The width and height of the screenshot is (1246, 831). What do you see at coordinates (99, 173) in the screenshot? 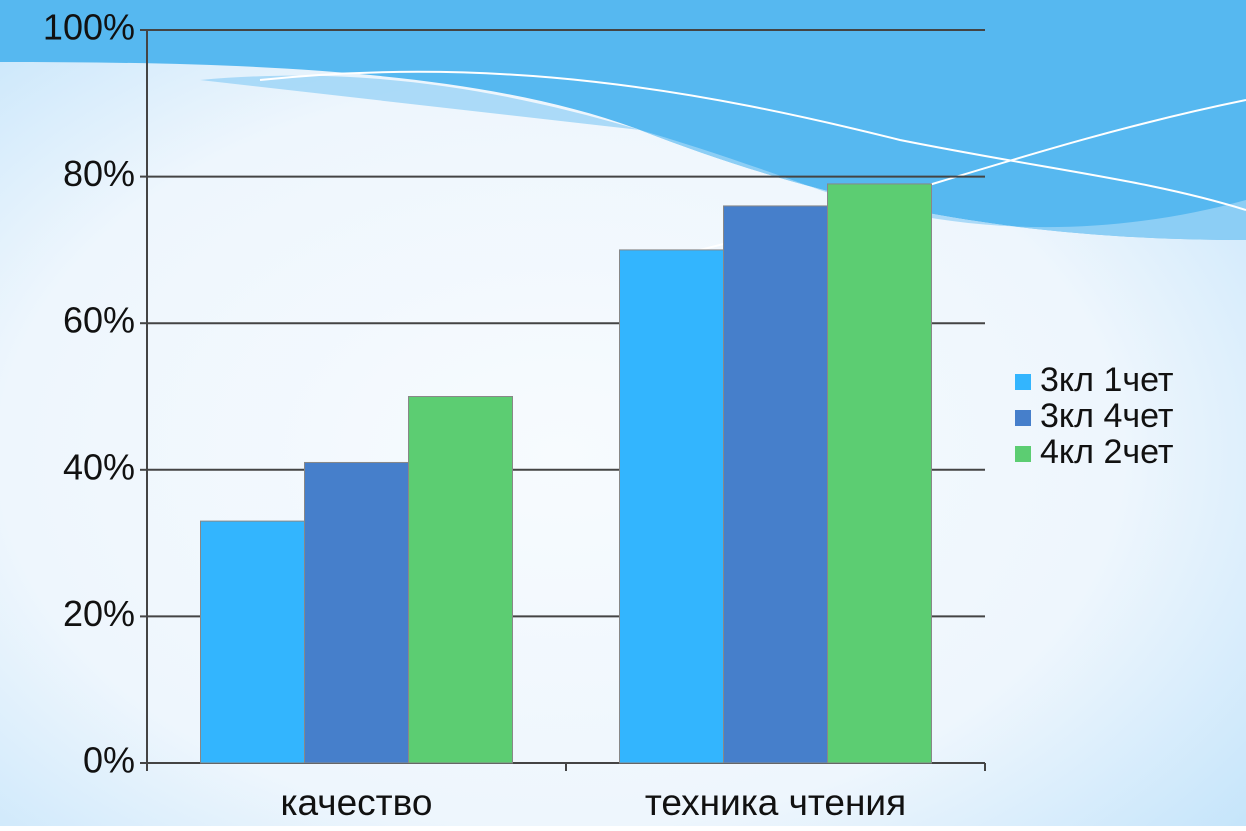
I see `y-tick-label: 80%` at bounding box center [99, 173].